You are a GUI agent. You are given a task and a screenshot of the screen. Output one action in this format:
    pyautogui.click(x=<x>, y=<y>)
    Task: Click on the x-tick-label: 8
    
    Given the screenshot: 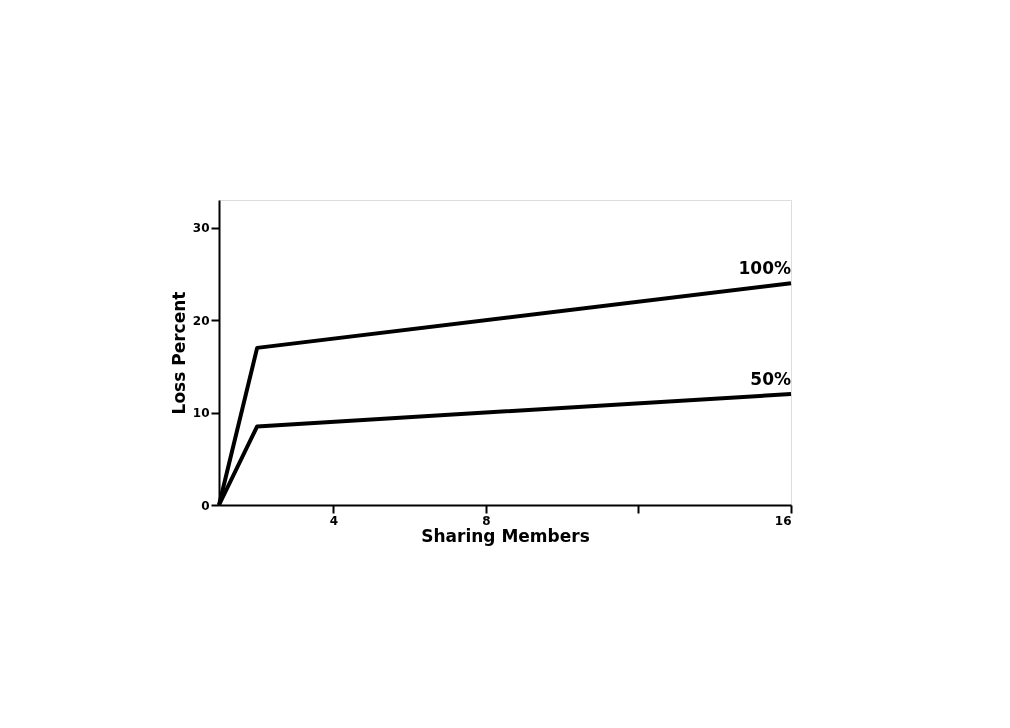 What is the action you would take?
    pyautogui.click(x=486, y=520)
    